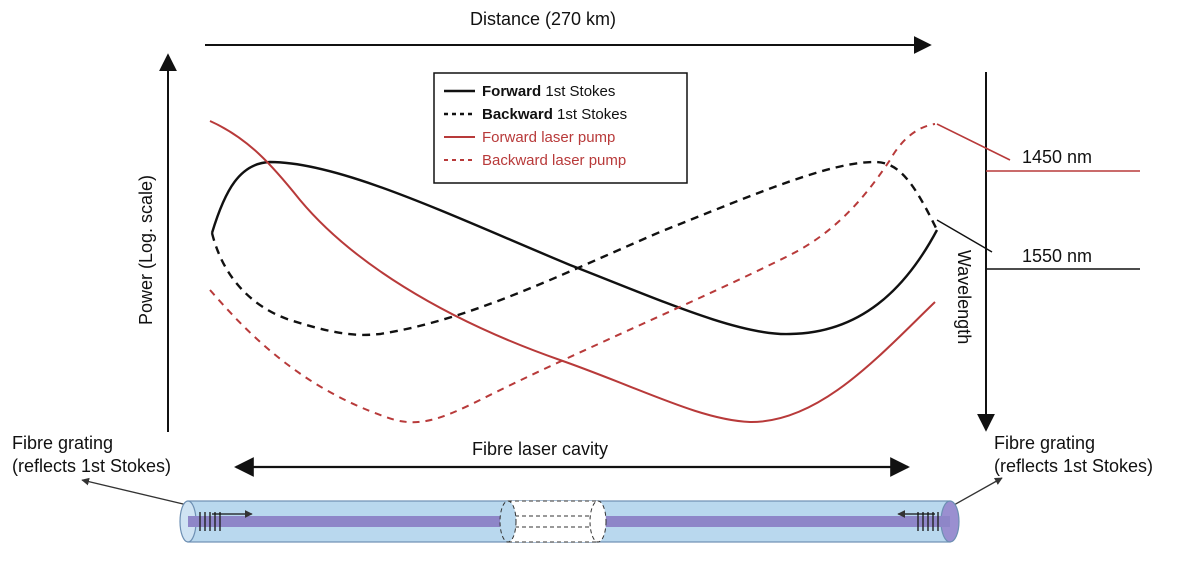  I want to click on legend-item-forward-stokes: Forward 1st Stokes, so click(529, 91).